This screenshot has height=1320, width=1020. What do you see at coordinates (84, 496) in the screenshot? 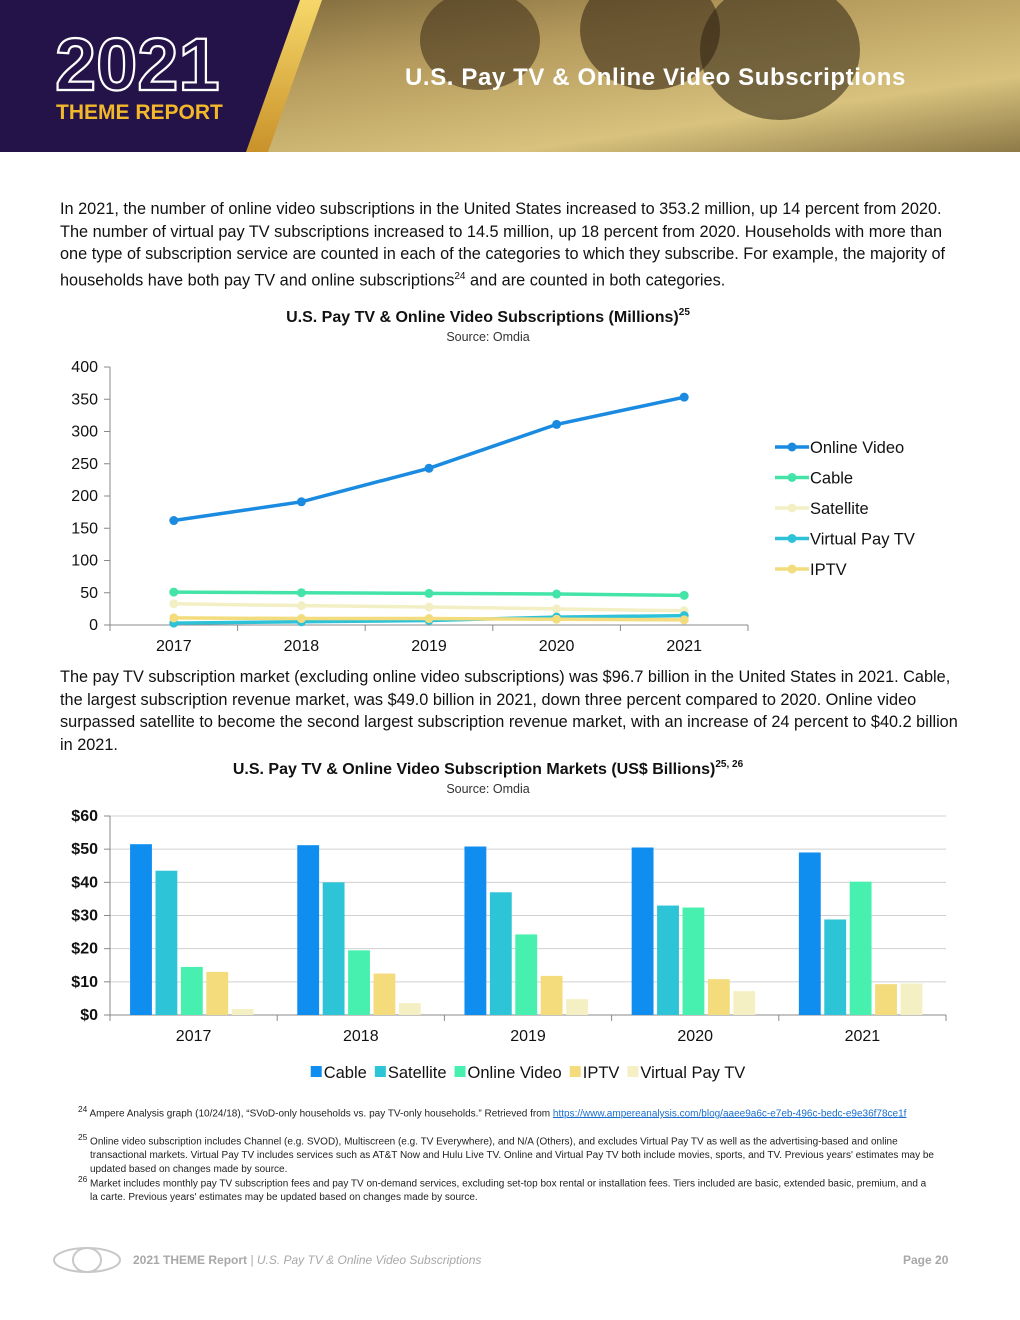
I see `y-tick-label: 200` at bounding box center [84, 496].